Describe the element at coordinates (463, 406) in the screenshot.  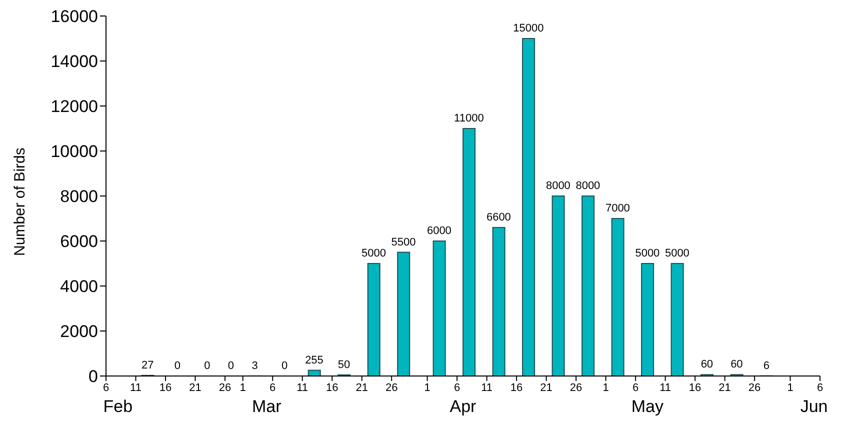
I see `x2-tick-label: Apr` at that location.